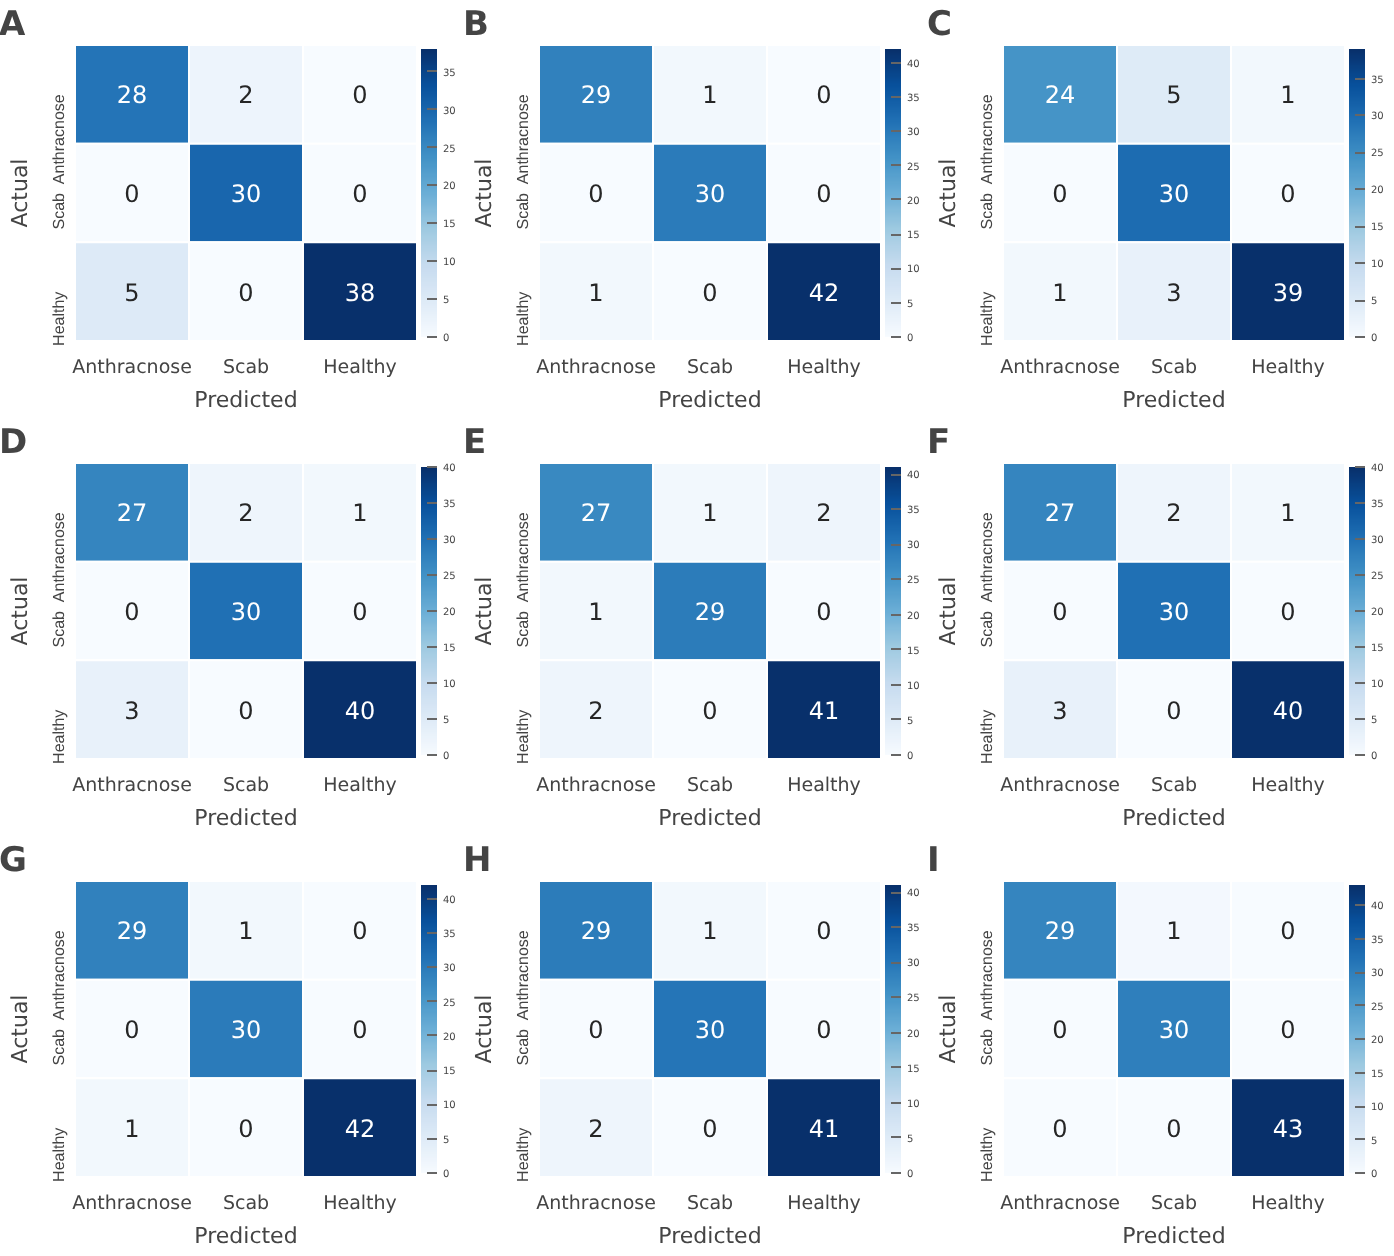 The height and width of the screenshot is (1256, 1394). I want to click on data-label: 27, so click(596, 513).